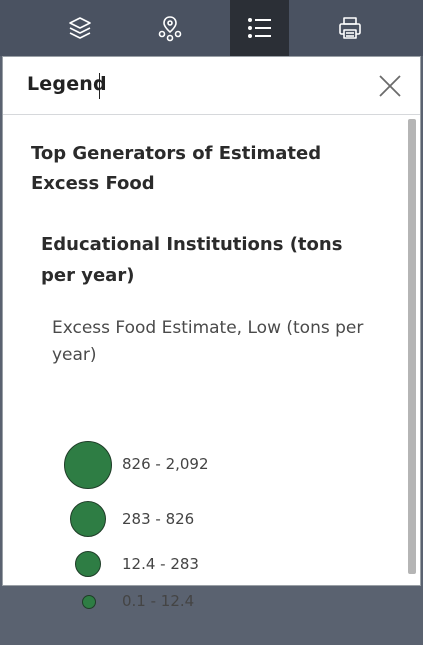  I want to click on printer-icon, so click(350, 28).